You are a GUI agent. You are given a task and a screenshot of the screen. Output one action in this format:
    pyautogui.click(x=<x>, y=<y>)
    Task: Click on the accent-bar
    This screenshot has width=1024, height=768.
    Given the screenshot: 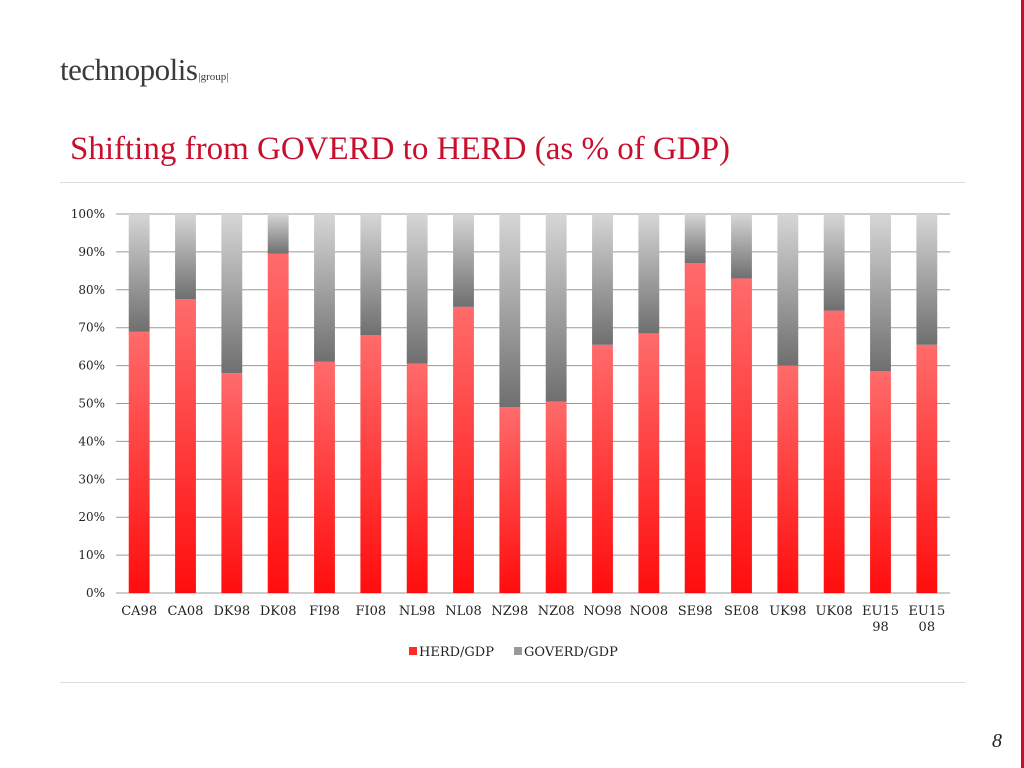 What is the action you would take?
    pyautogui.click(x=1022, y=384)
    